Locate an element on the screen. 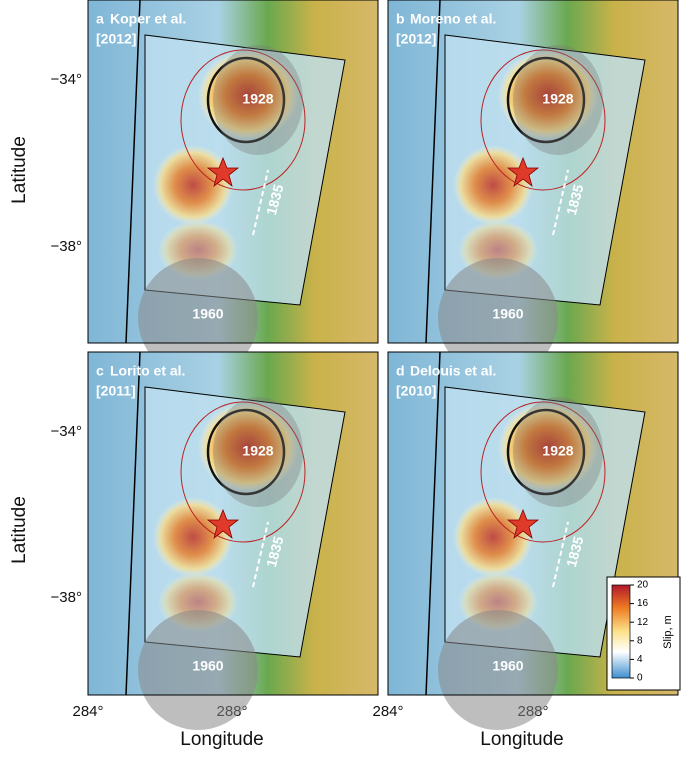 This screenshot has width=685, height=757. panel-label: c is located at coordinates (100, 371).